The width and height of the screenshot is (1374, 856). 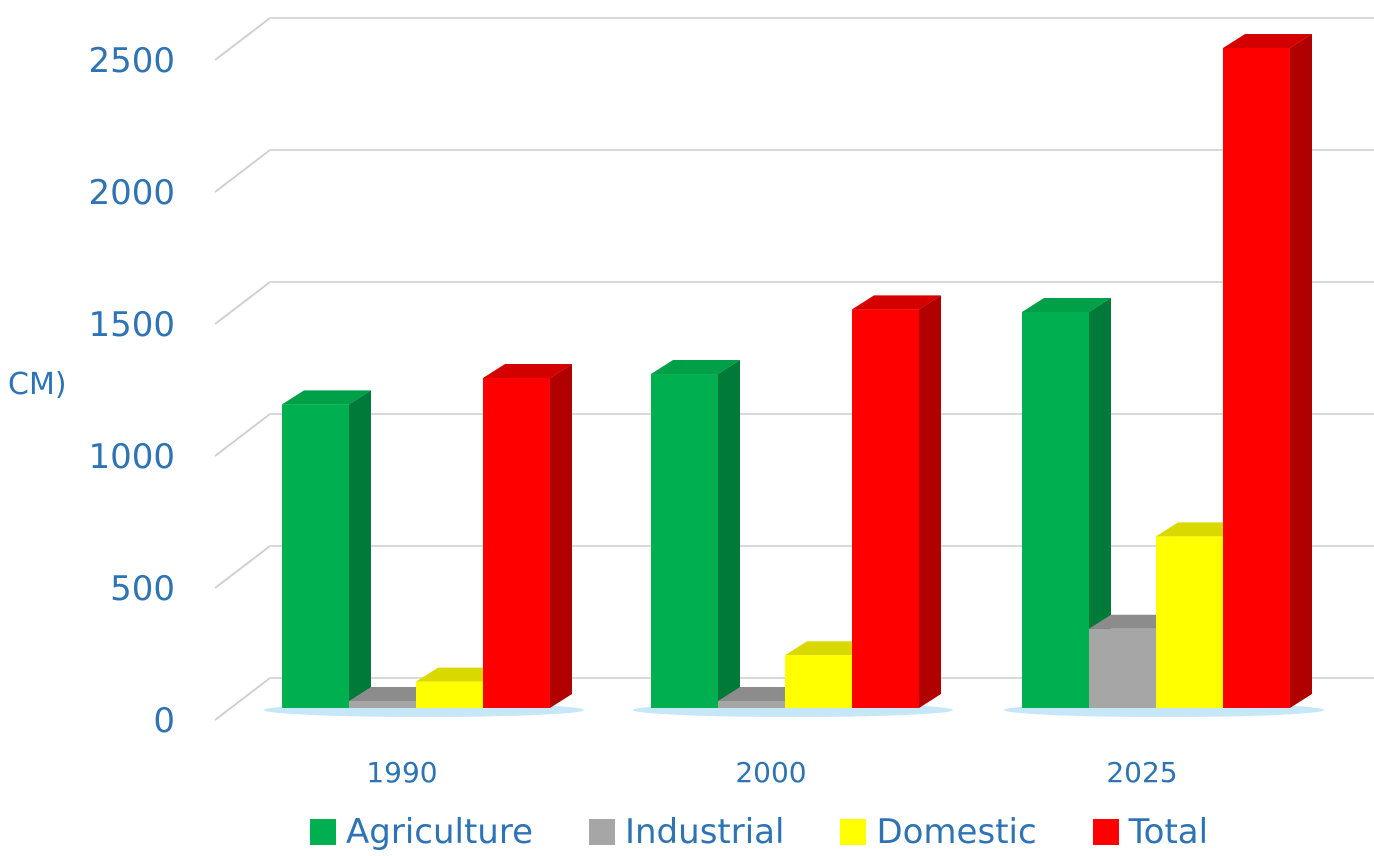 I want to click on legend-item-total: Total, so click(x=1150, y=832).